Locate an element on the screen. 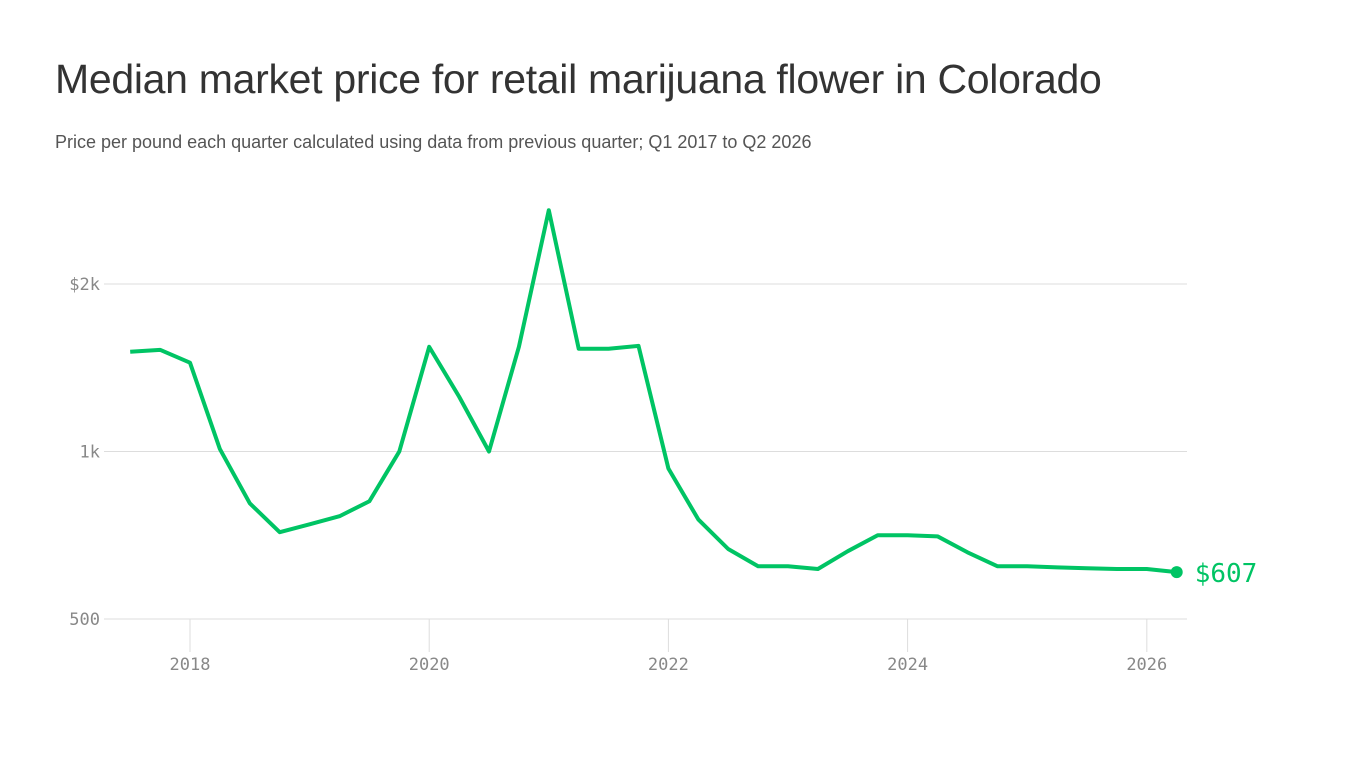 This screenshot has height=768, width=1366. x-tick-label: 2024 is located at coordinates (907, 665).